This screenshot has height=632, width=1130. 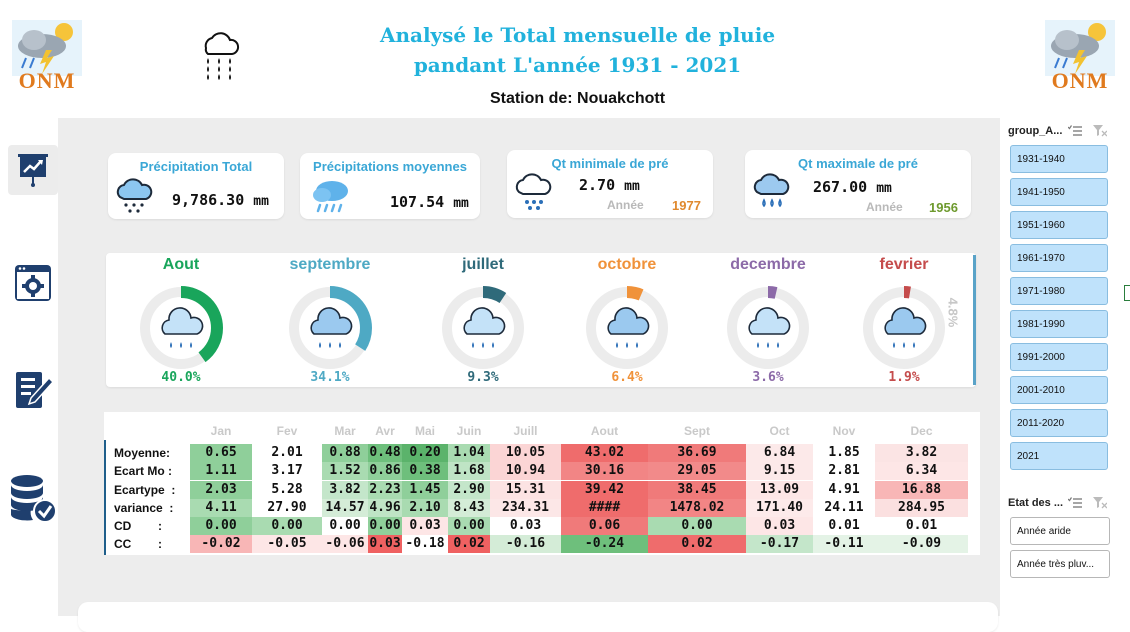 What do you see at coordinates (921, 490) in the screenshot?
I see `table-cell: 16.88` at bounding box center [921, 490].